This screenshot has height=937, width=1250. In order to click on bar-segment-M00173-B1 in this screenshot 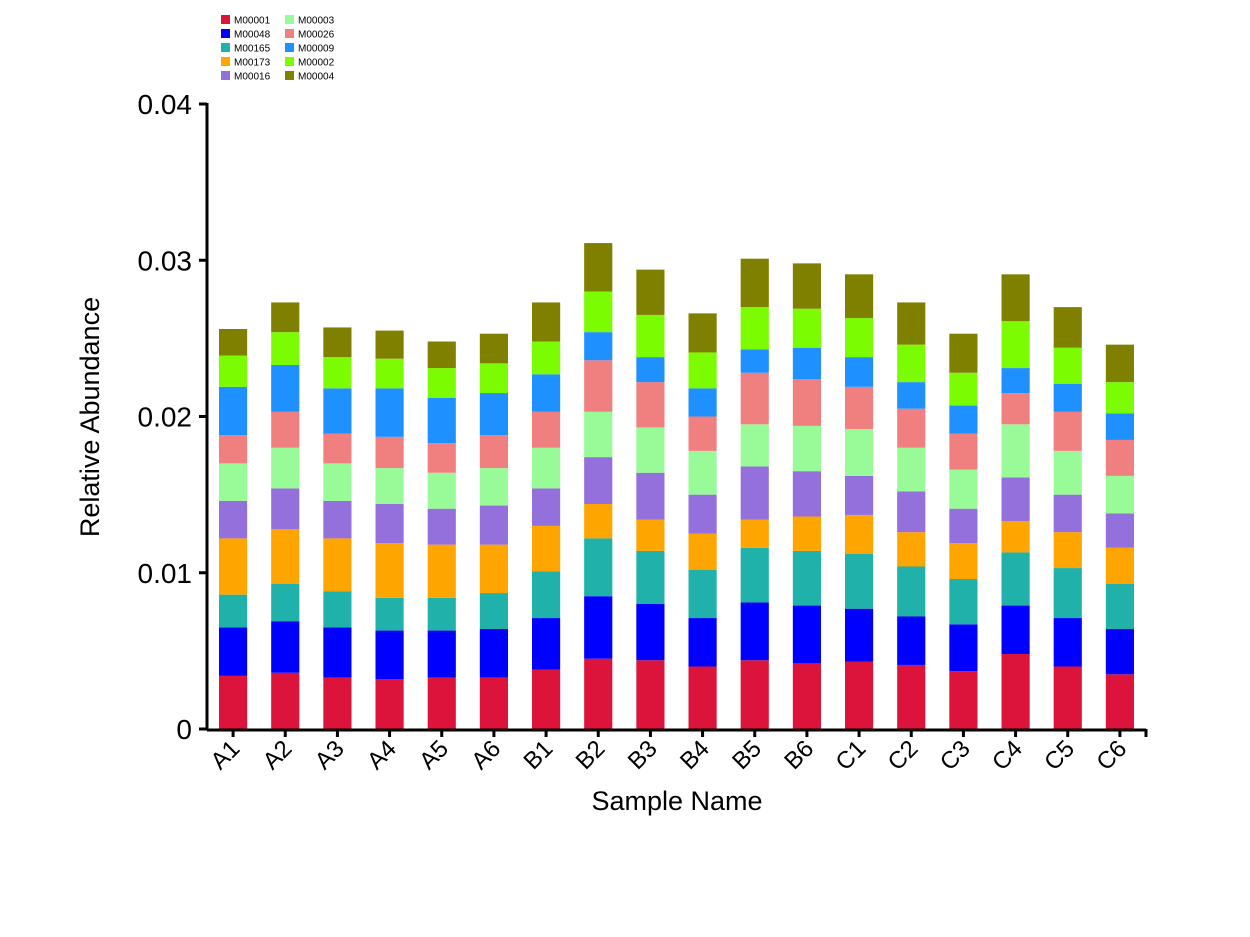, I will do `click(546, 548)`.